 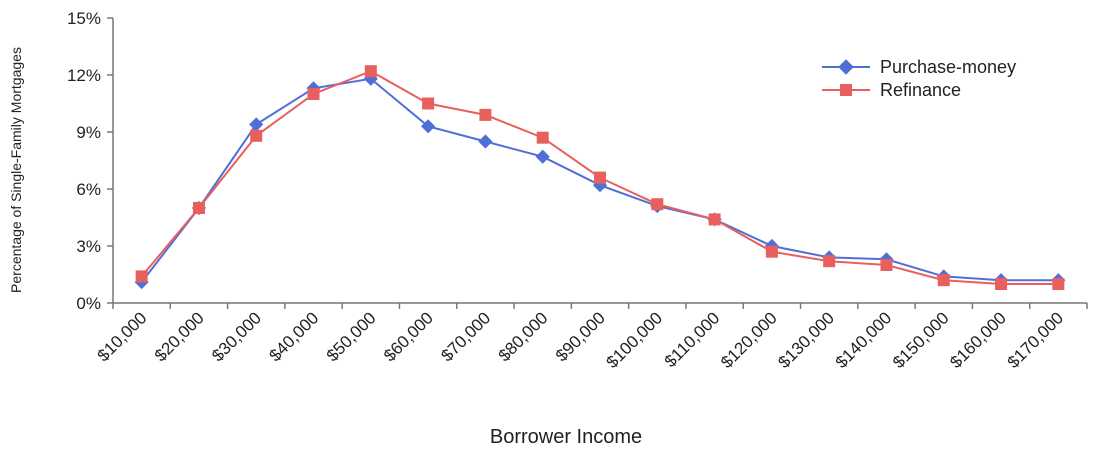 I want to click on x-tick-label: $160,000, so click(x=978, y=340).